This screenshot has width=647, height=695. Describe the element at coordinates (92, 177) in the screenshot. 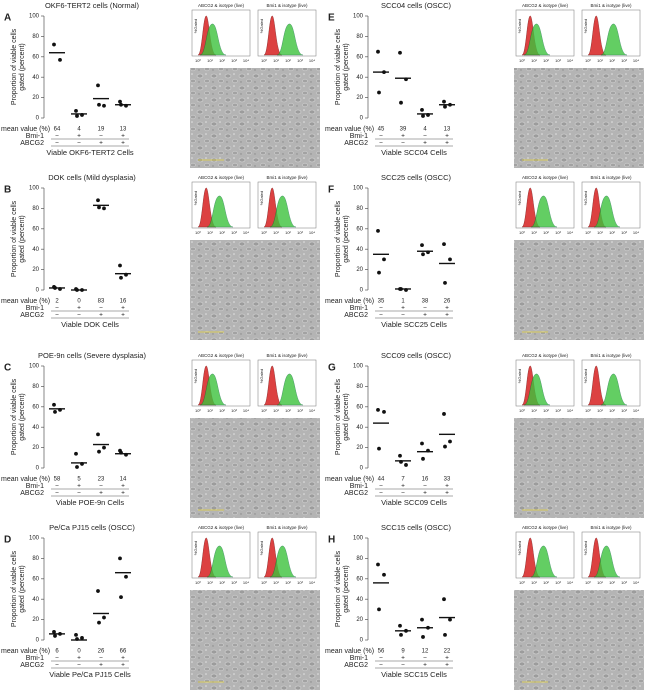

I see `panel-title: DOK cells (Mild dysplasia)` at that location.